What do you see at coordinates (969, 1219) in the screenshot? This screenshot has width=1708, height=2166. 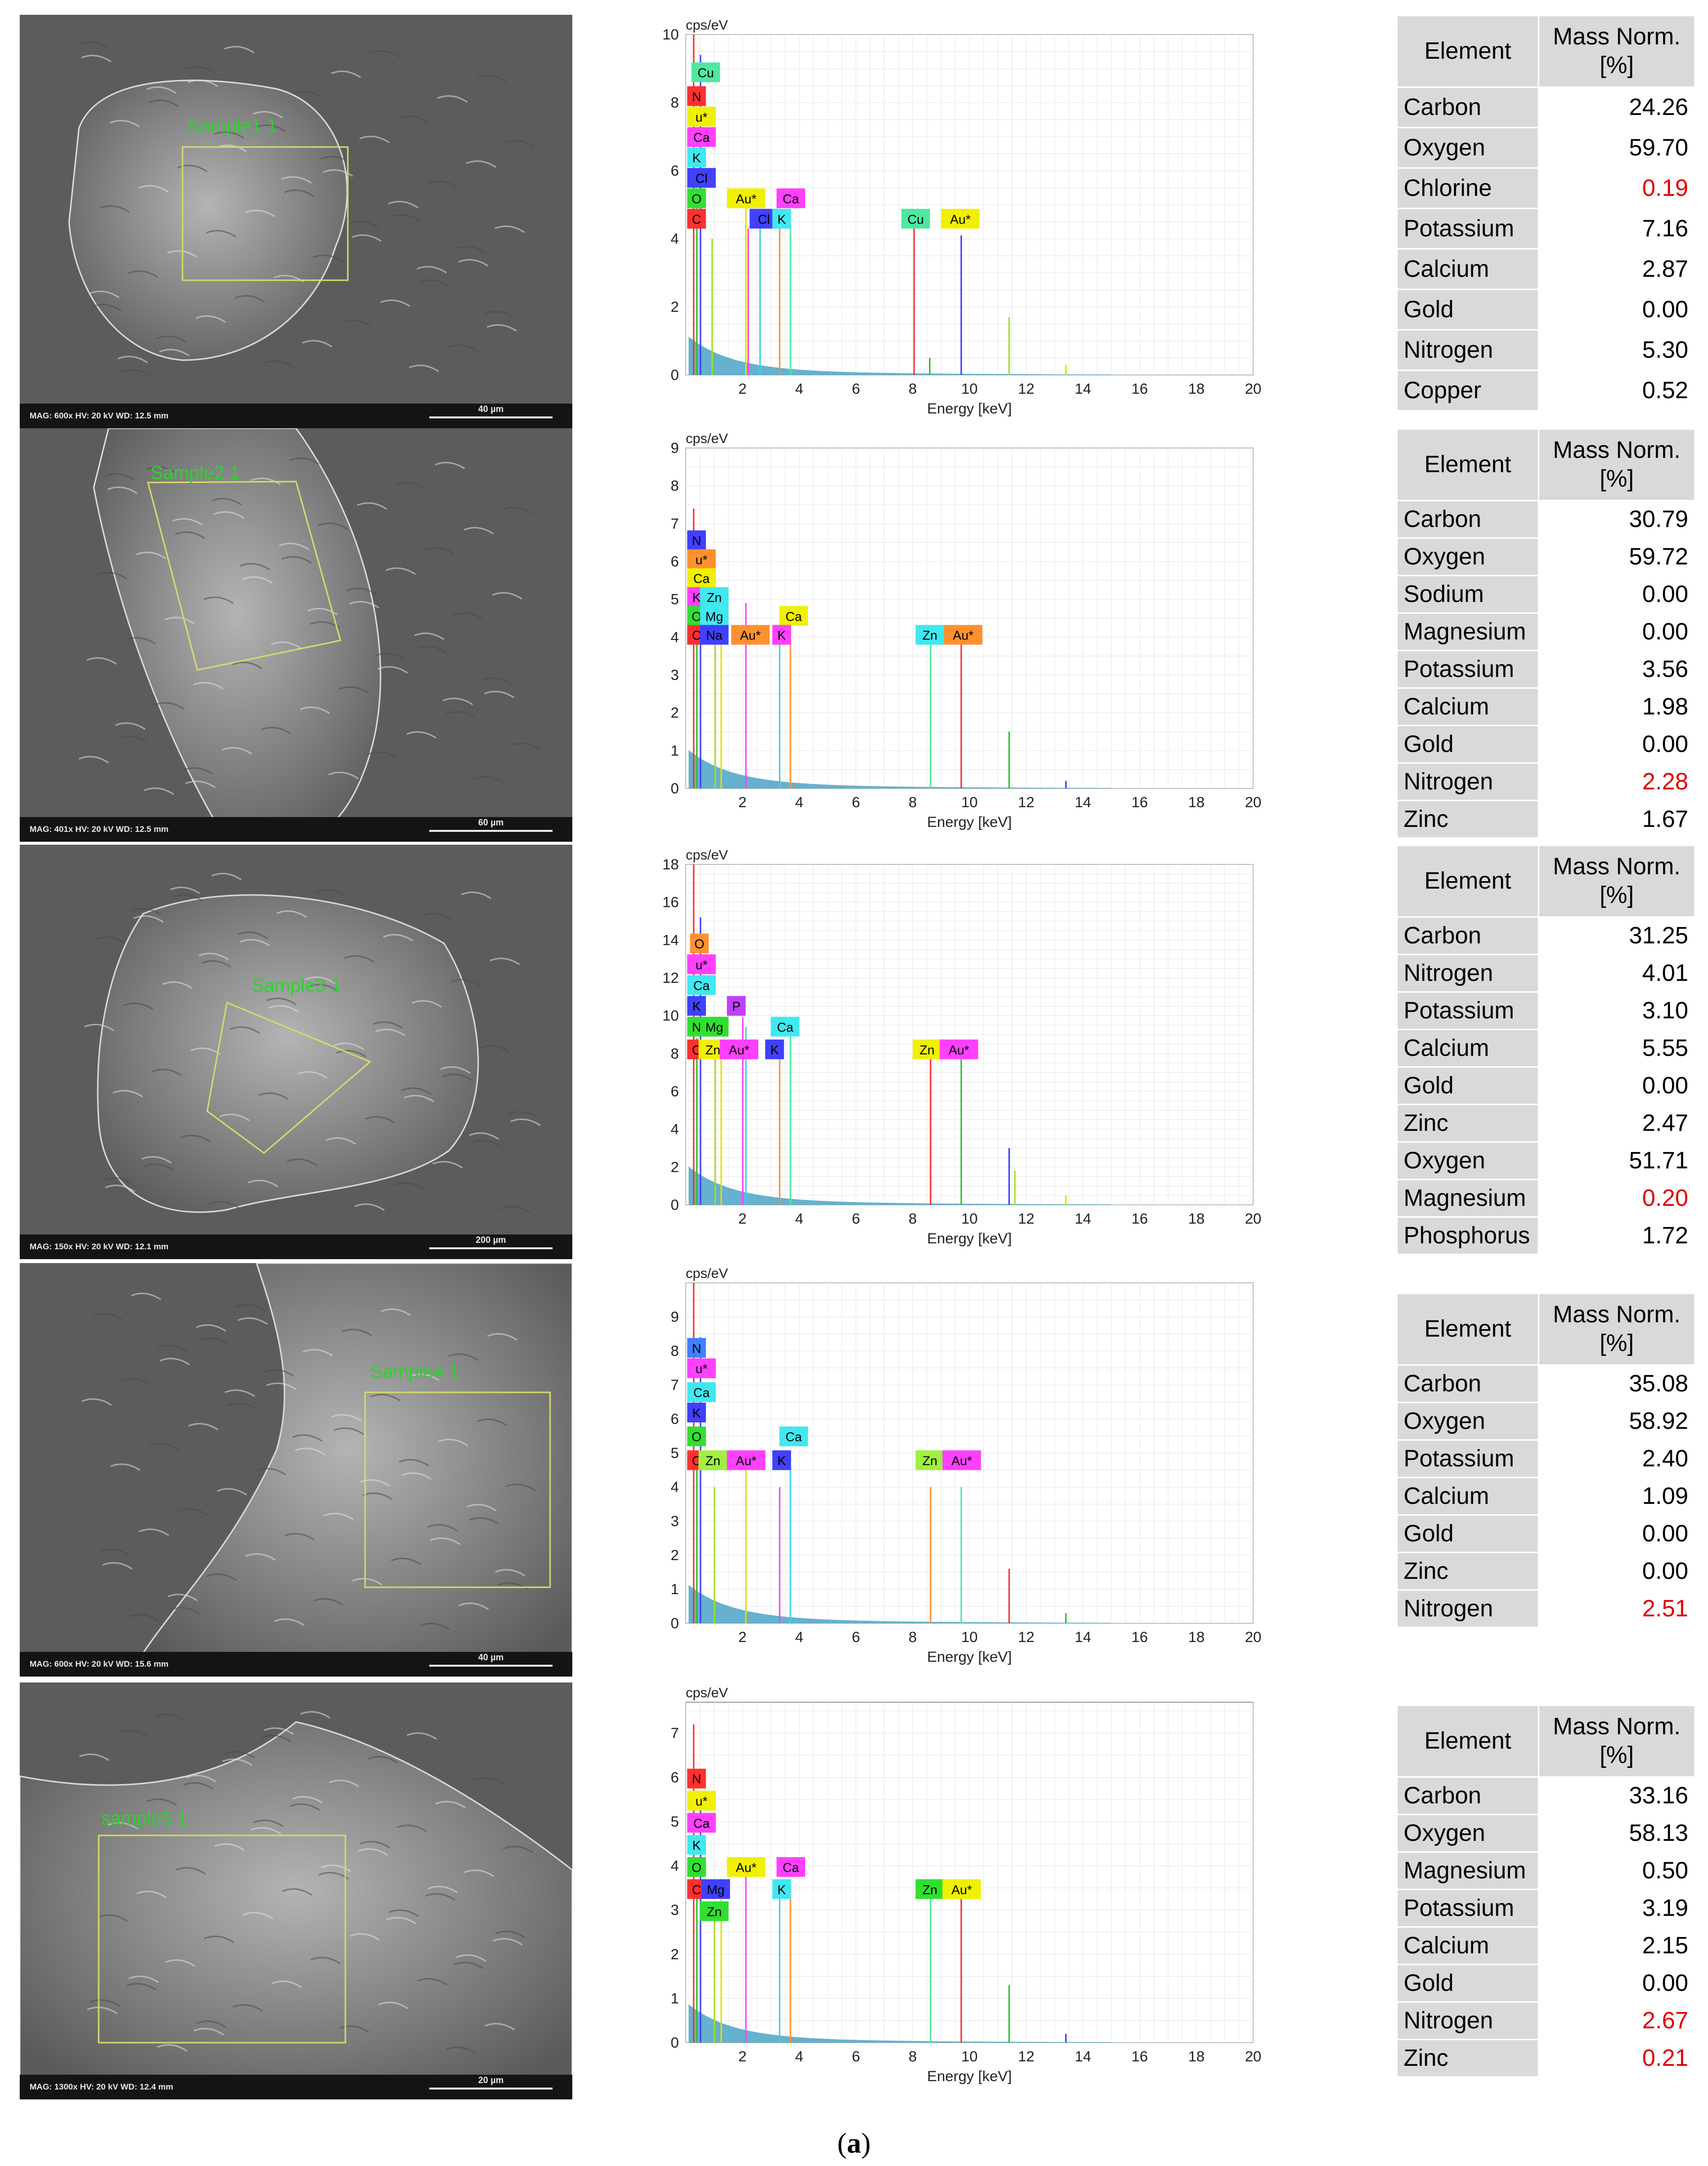 I see `x-tick-label: 10` at bounding box center [969, 1219].